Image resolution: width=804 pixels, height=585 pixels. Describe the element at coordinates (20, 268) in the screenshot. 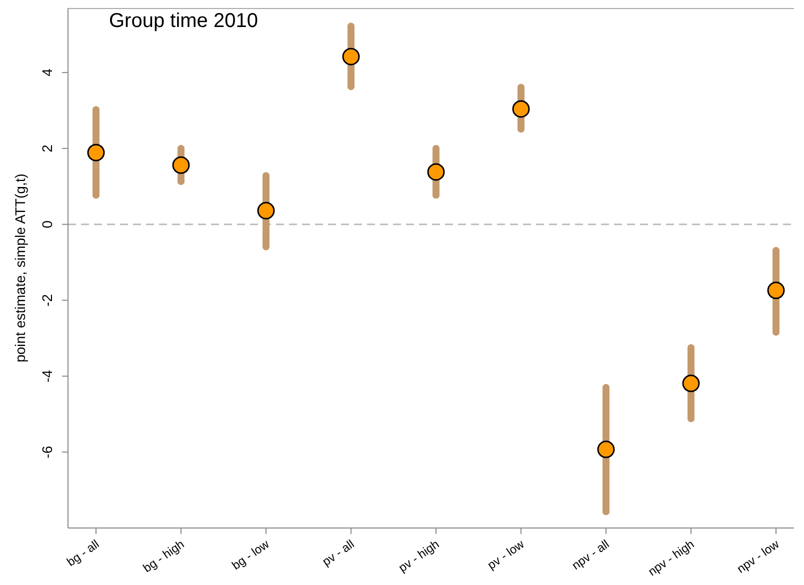

I see `y-axis-title: point estimate, simple ATT(g,t)` at that location.